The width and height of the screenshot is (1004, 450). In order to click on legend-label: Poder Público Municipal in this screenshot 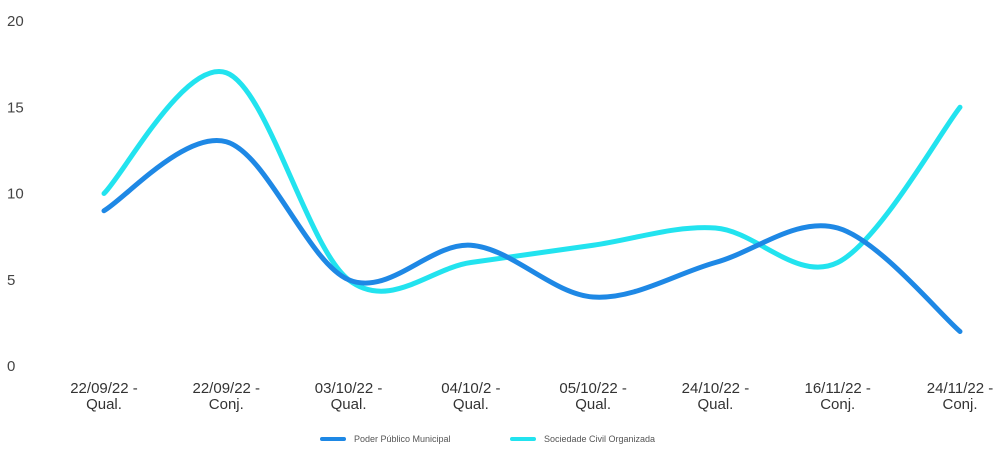, I will do `click(402, 439)`.